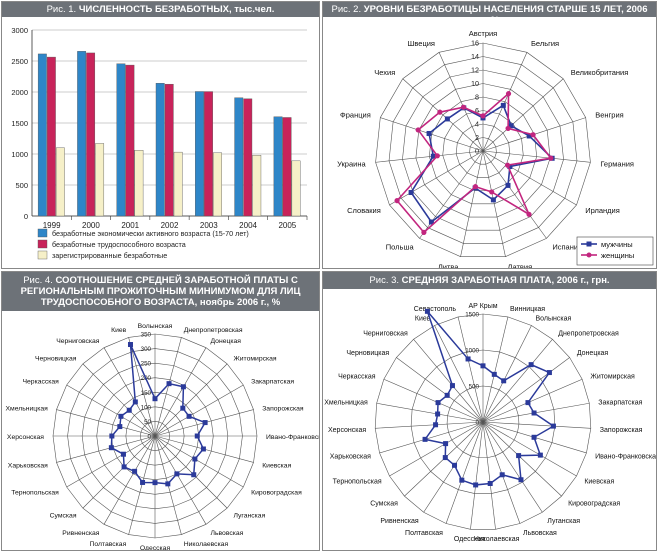 The image size is (658, 552). I want to click on radar-tick-label: 8, so click(477, 97).